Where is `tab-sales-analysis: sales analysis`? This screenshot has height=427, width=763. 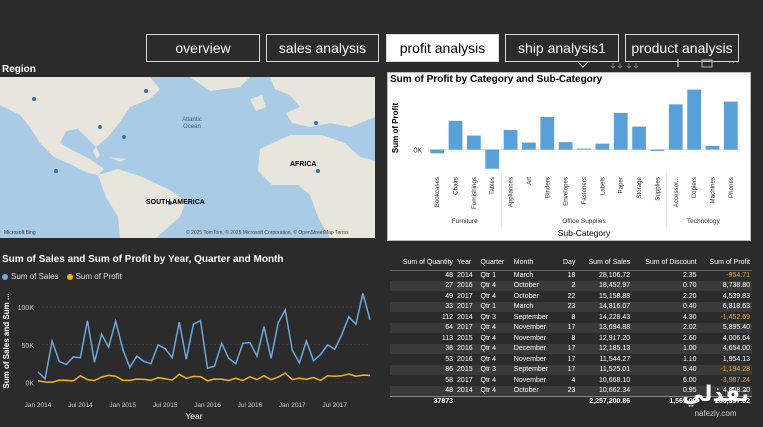
tab-sales-analysis: sales analysis is located at coordinates (322, 48).